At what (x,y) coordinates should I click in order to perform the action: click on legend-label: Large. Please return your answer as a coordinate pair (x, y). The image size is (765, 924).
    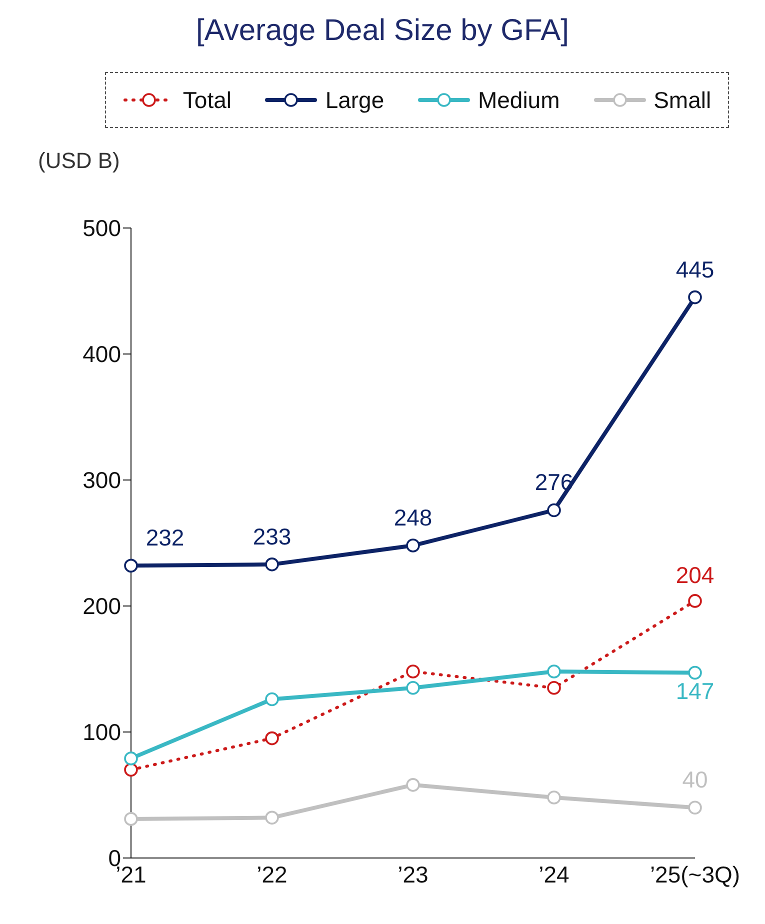
    Looking at the image, I should click on (354, 100).